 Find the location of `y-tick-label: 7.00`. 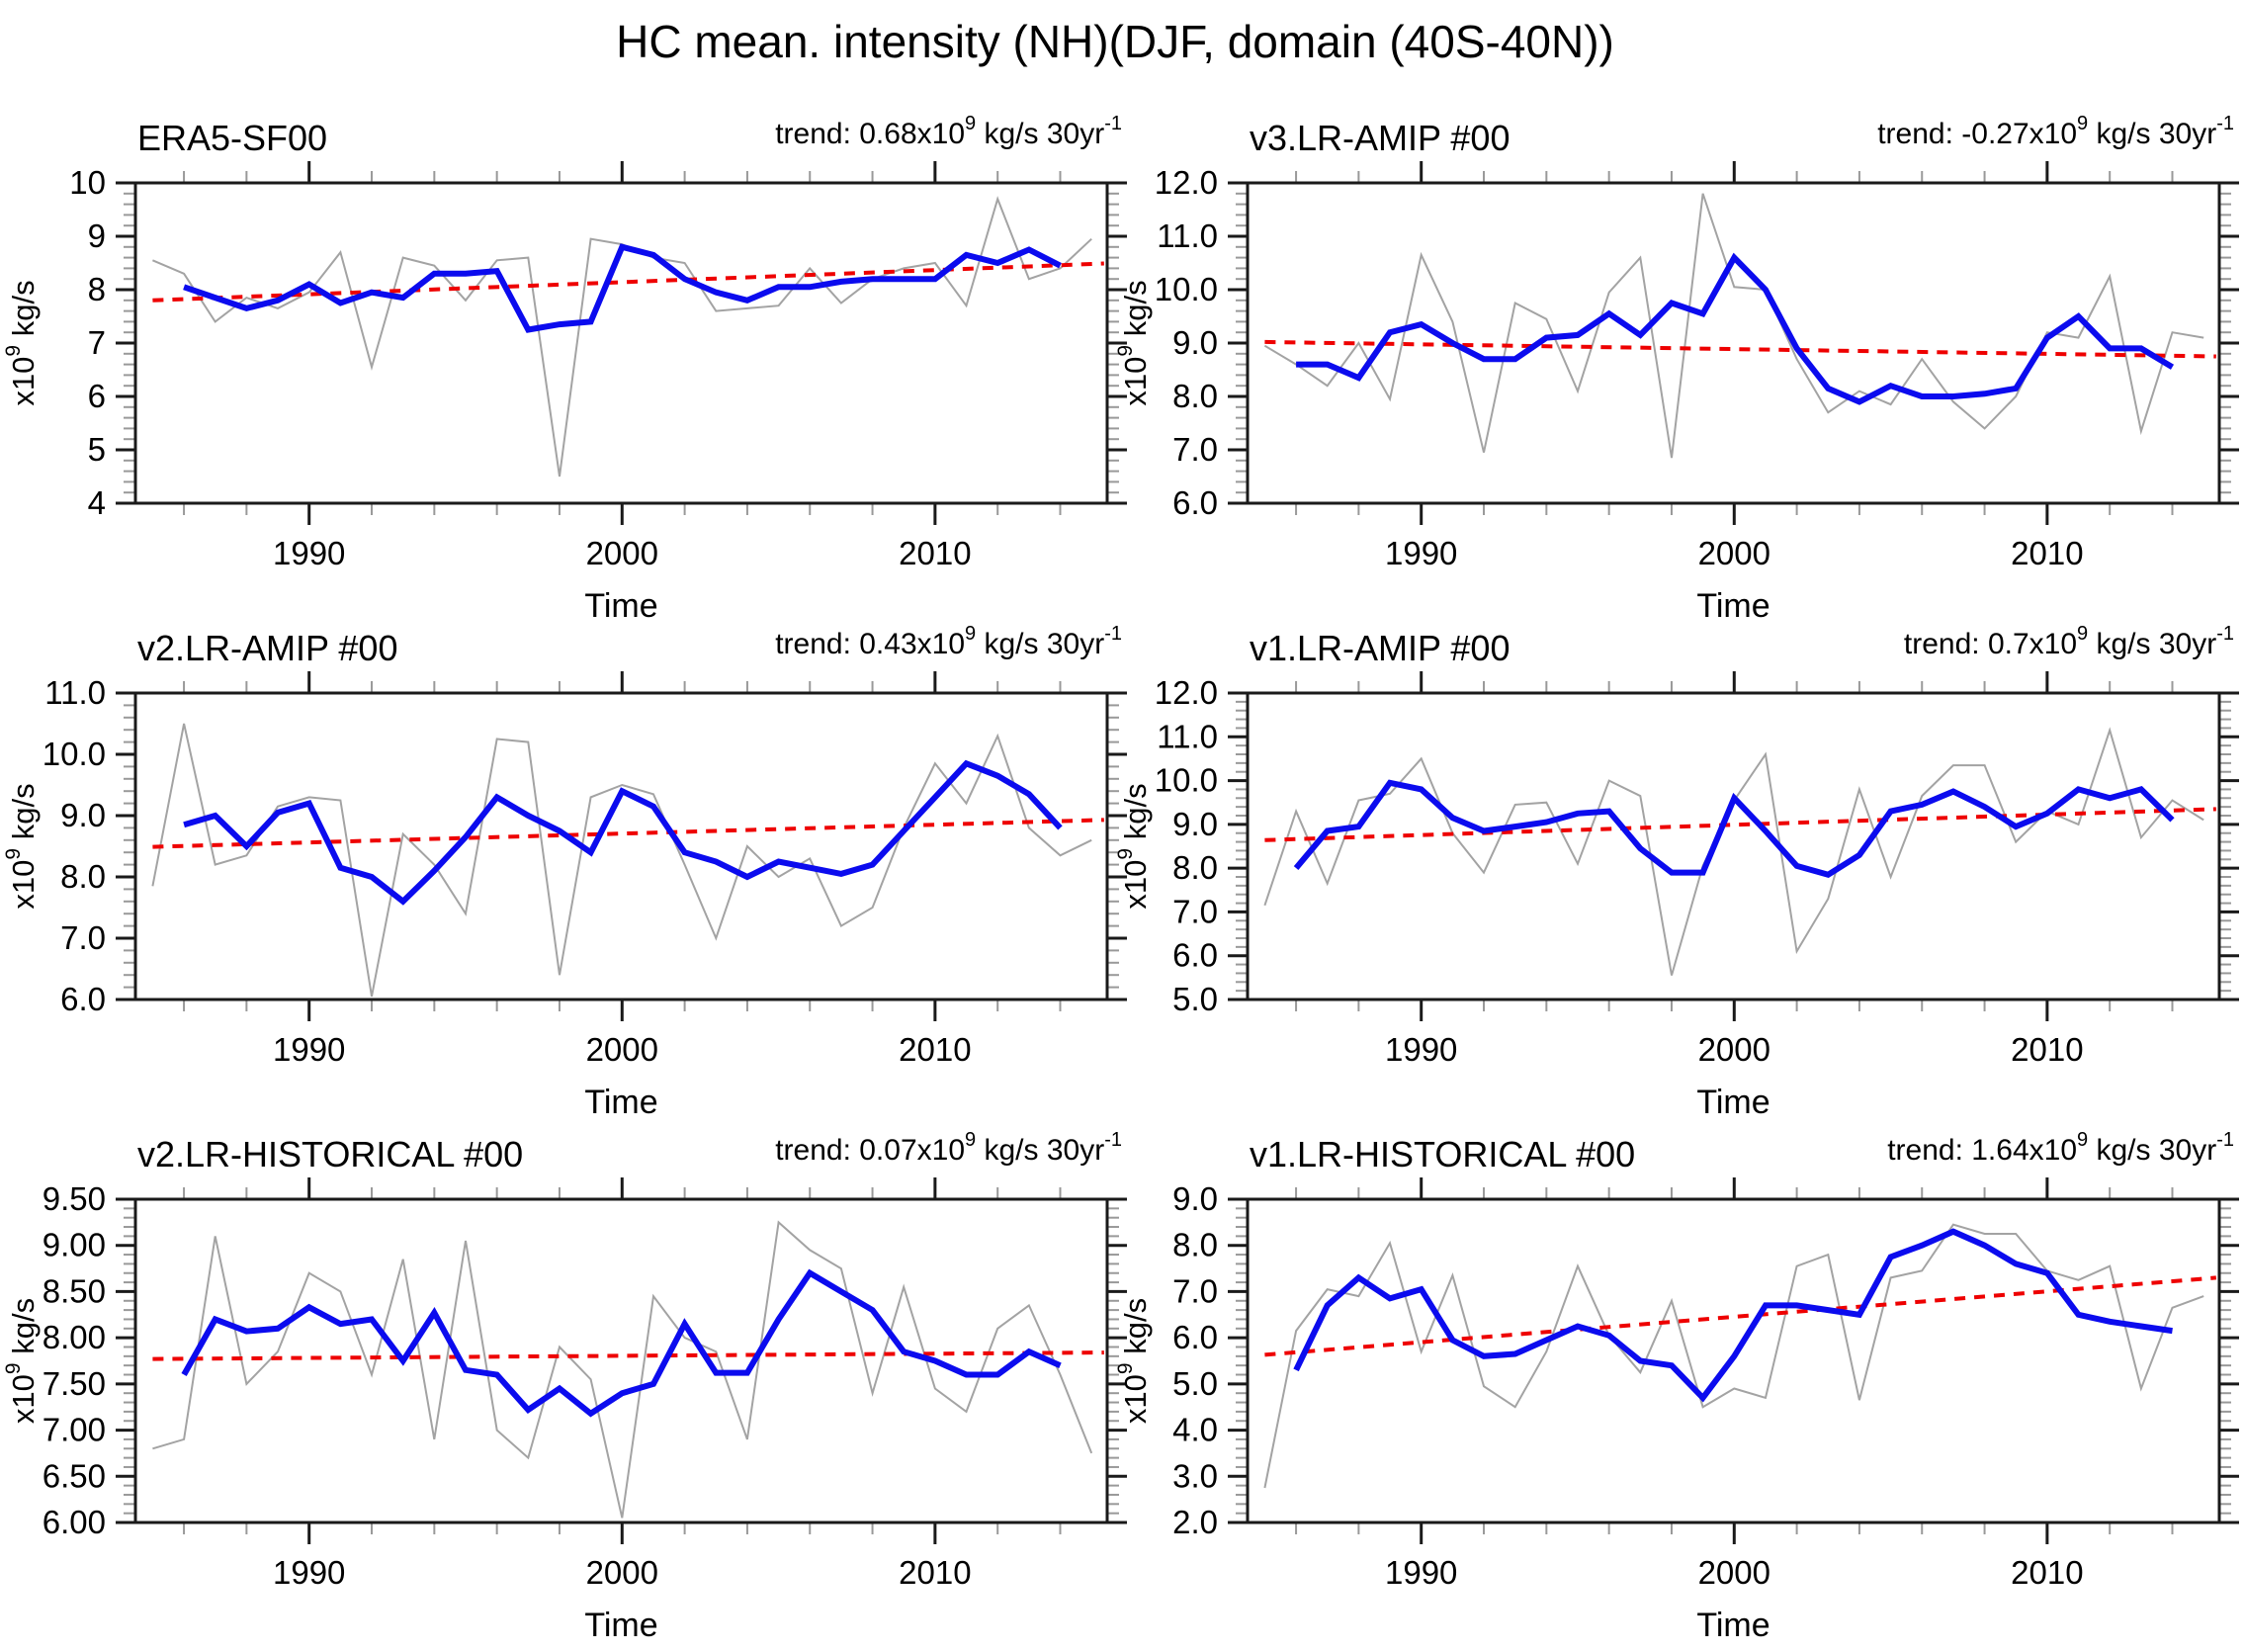

y-tick-label: 7.00 is located at coordinates (74, 1430).